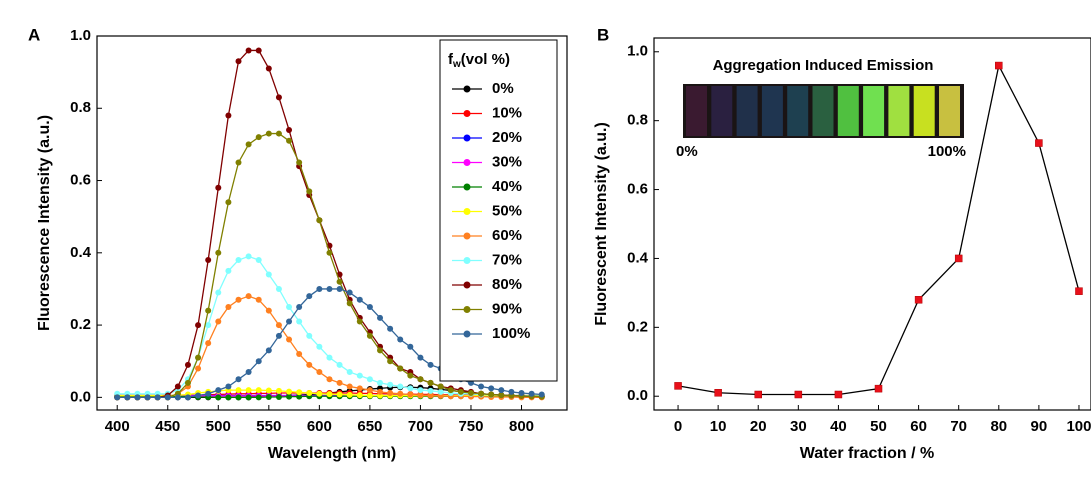  Describe the element at coordinates (823, 65) in the screenshot. I see `inset-title: Aggregation Induced Emission` at that location.